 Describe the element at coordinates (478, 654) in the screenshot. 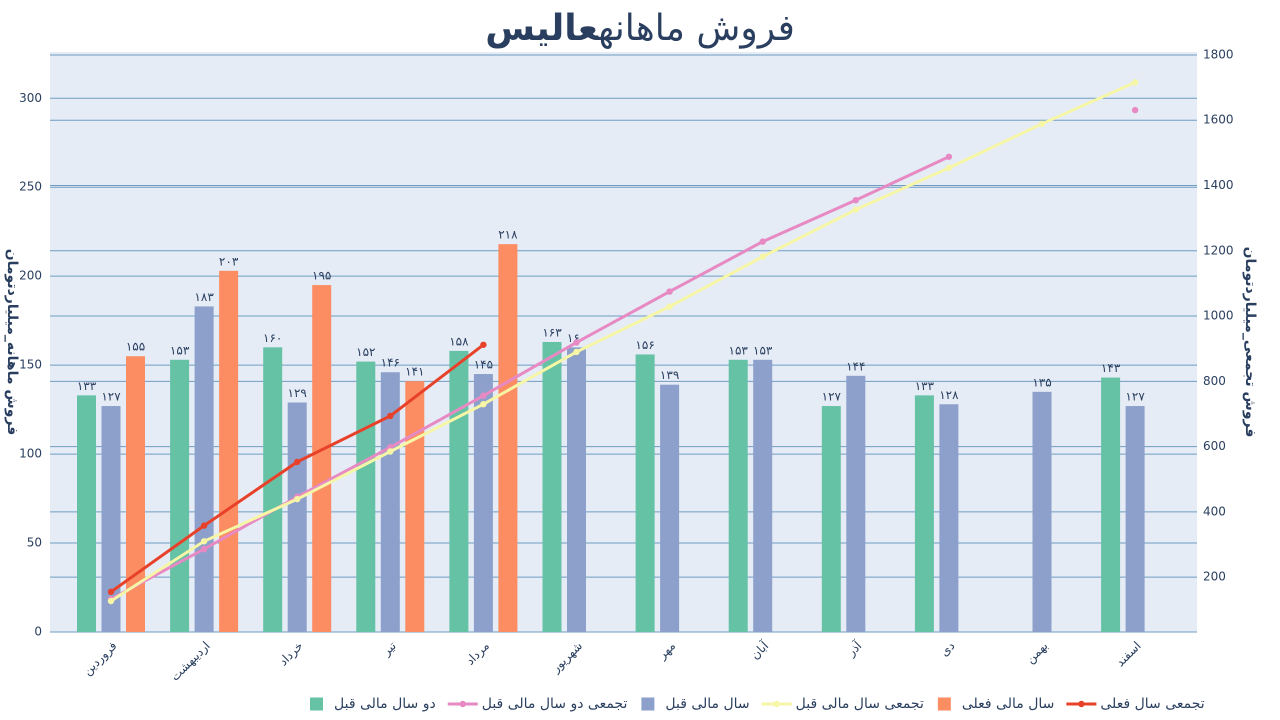

I see `x-tick-label: مرداد` at that location.